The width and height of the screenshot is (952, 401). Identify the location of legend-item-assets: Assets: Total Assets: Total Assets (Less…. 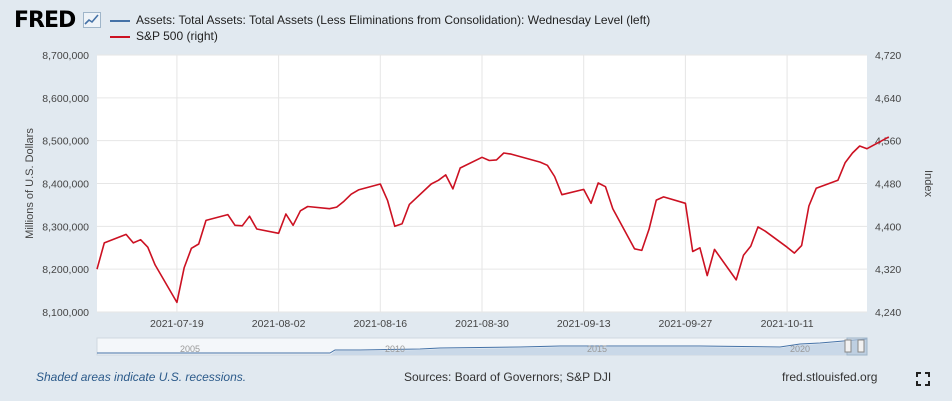
(380, 20).